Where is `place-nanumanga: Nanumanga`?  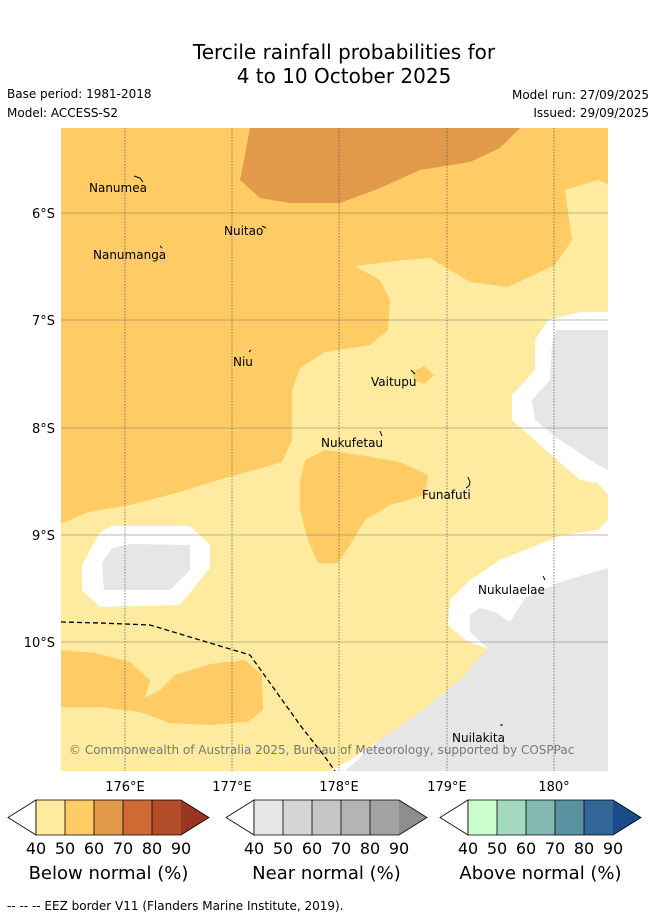
place-nanumanga: Nanumanga is located at coordinates (129, 255).